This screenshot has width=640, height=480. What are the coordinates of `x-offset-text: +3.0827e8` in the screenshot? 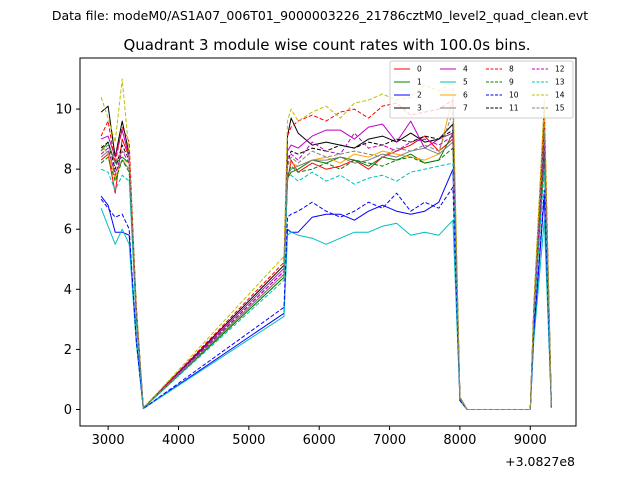 It's located at (540, 461).